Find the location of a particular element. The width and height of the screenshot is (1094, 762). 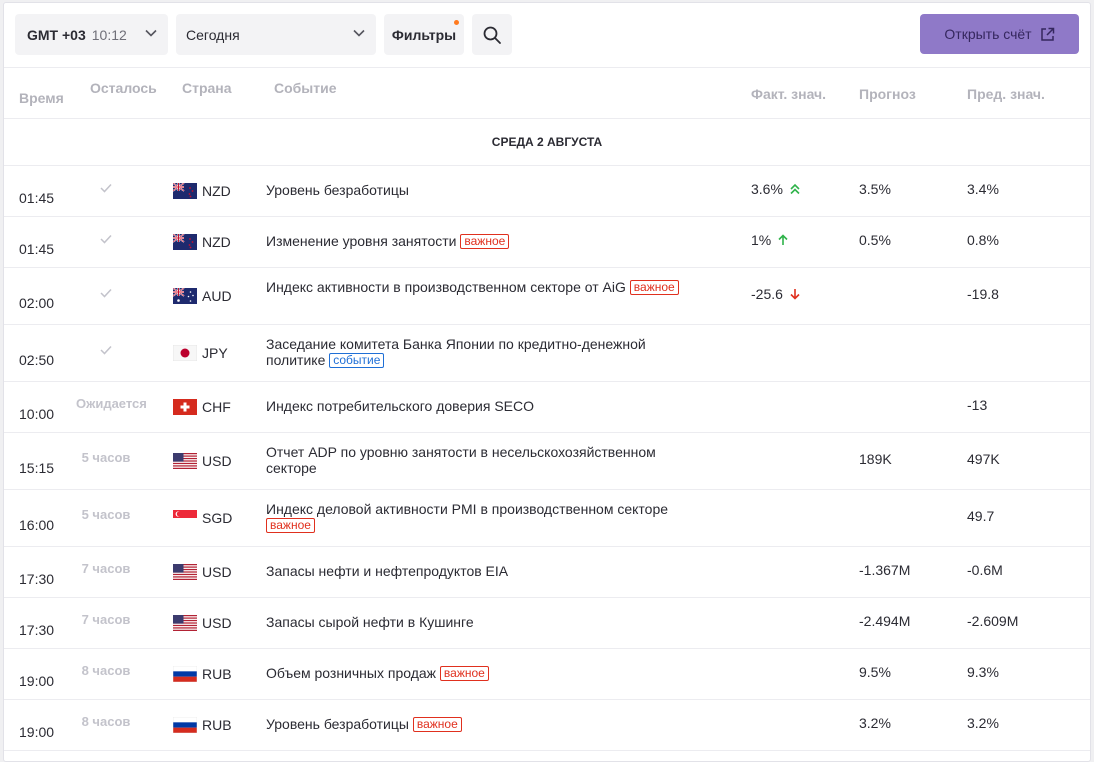

event-name: Запасы сырой нефти в Кушинге is located at coordinates (370, 622).